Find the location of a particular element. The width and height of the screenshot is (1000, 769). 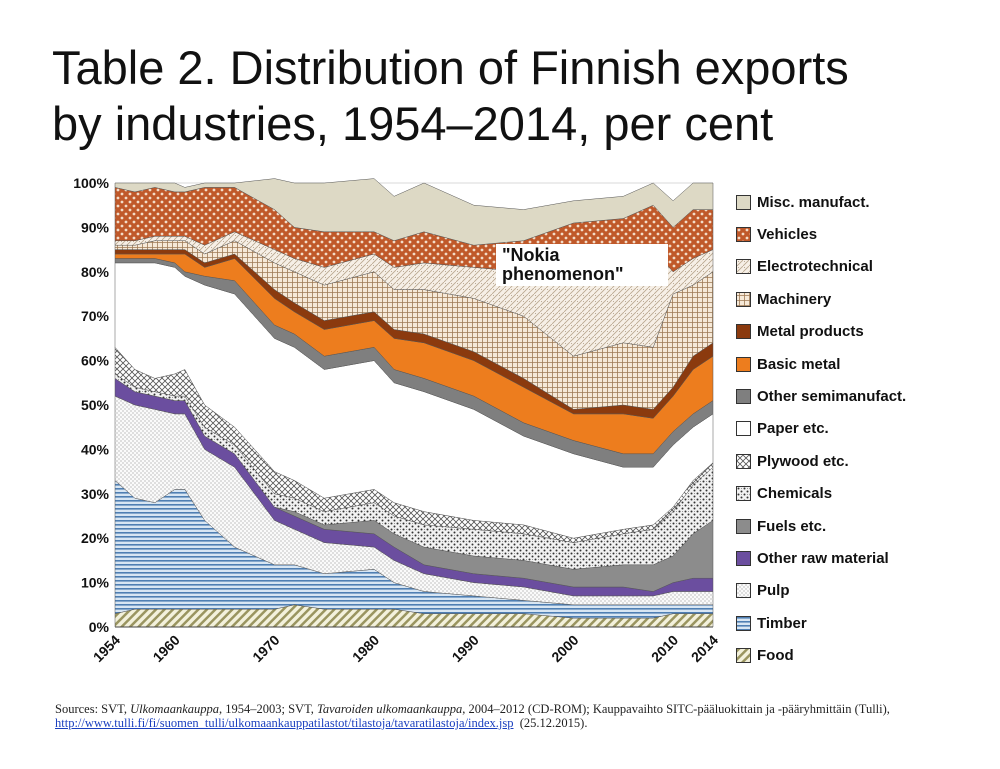

legend-item-misc-manufact: Misc. manufact. is located at coordinates (866, 202).